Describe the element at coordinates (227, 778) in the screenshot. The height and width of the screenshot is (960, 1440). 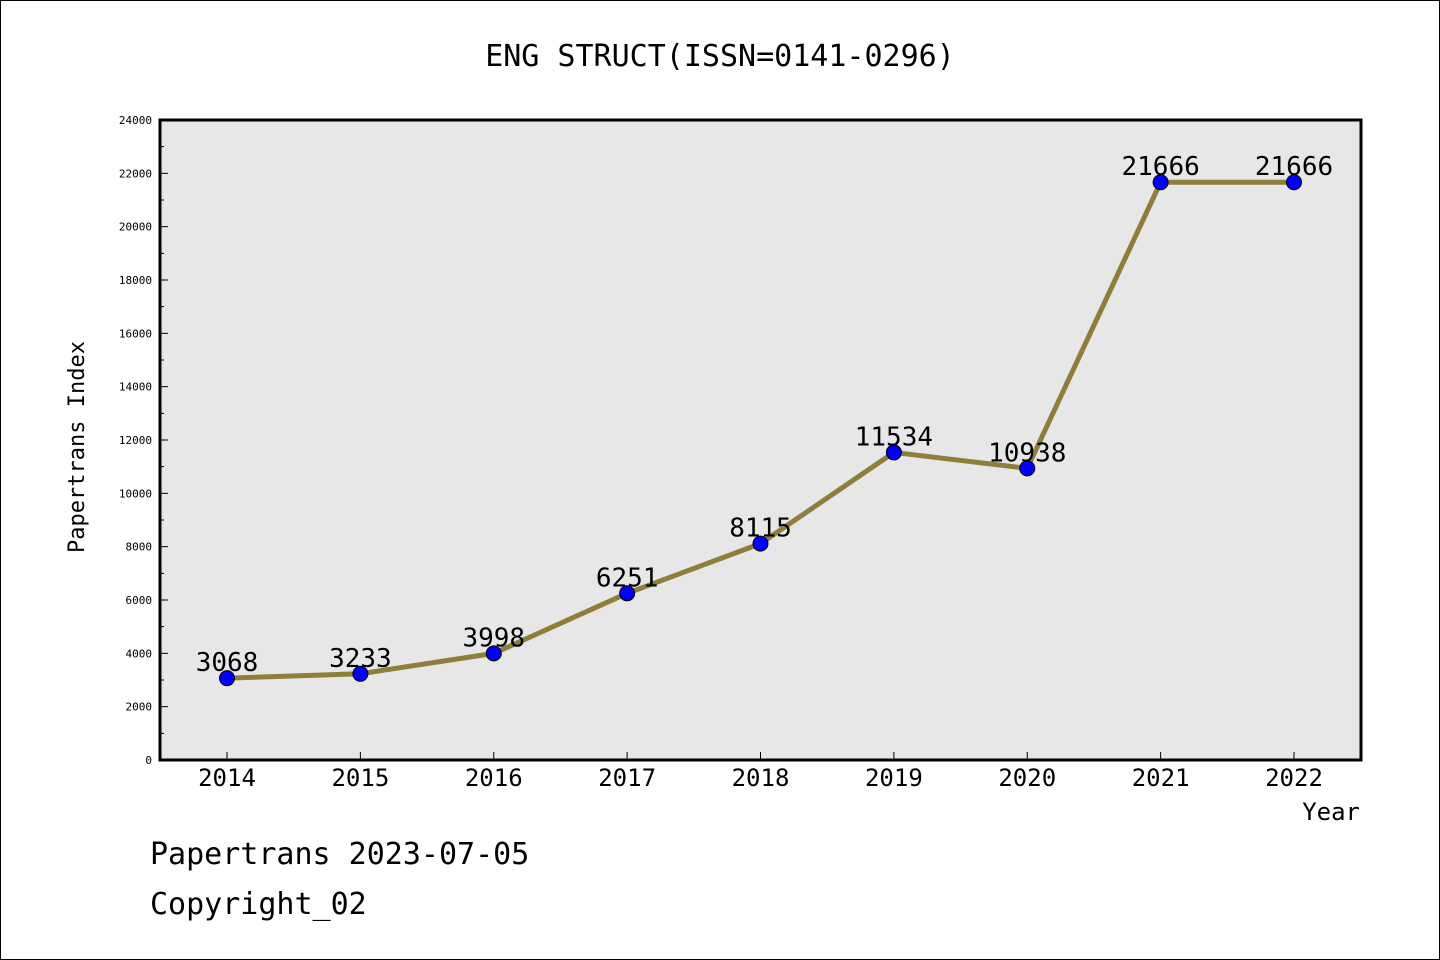
I see `x-tick-label: 2014` at that location.